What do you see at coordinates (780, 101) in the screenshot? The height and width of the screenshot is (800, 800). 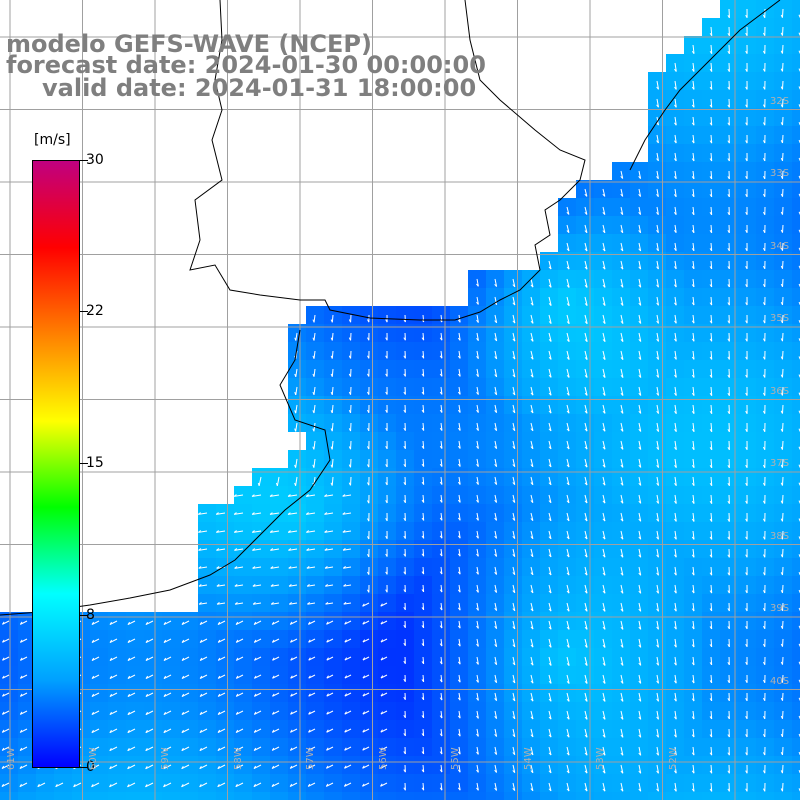 I see `lat-label: 32S` at bounding box center [780, 101].